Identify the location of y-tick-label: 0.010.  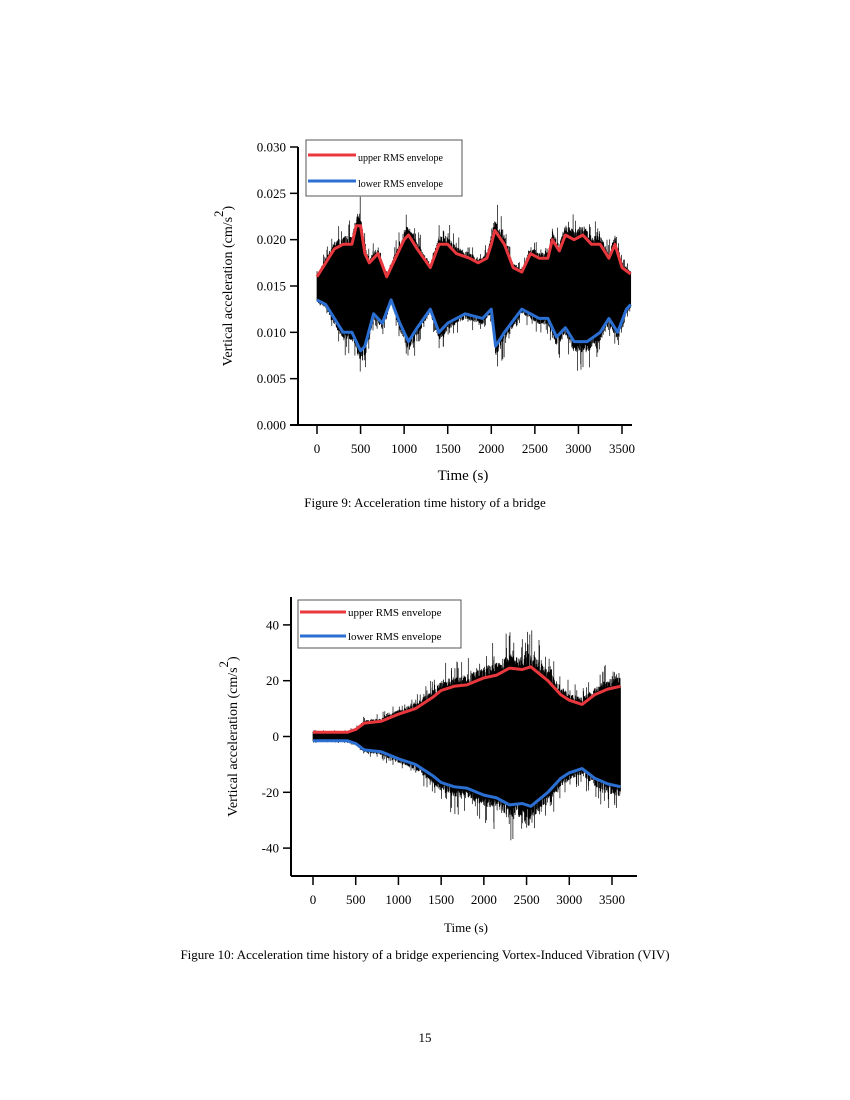
(271, 332).